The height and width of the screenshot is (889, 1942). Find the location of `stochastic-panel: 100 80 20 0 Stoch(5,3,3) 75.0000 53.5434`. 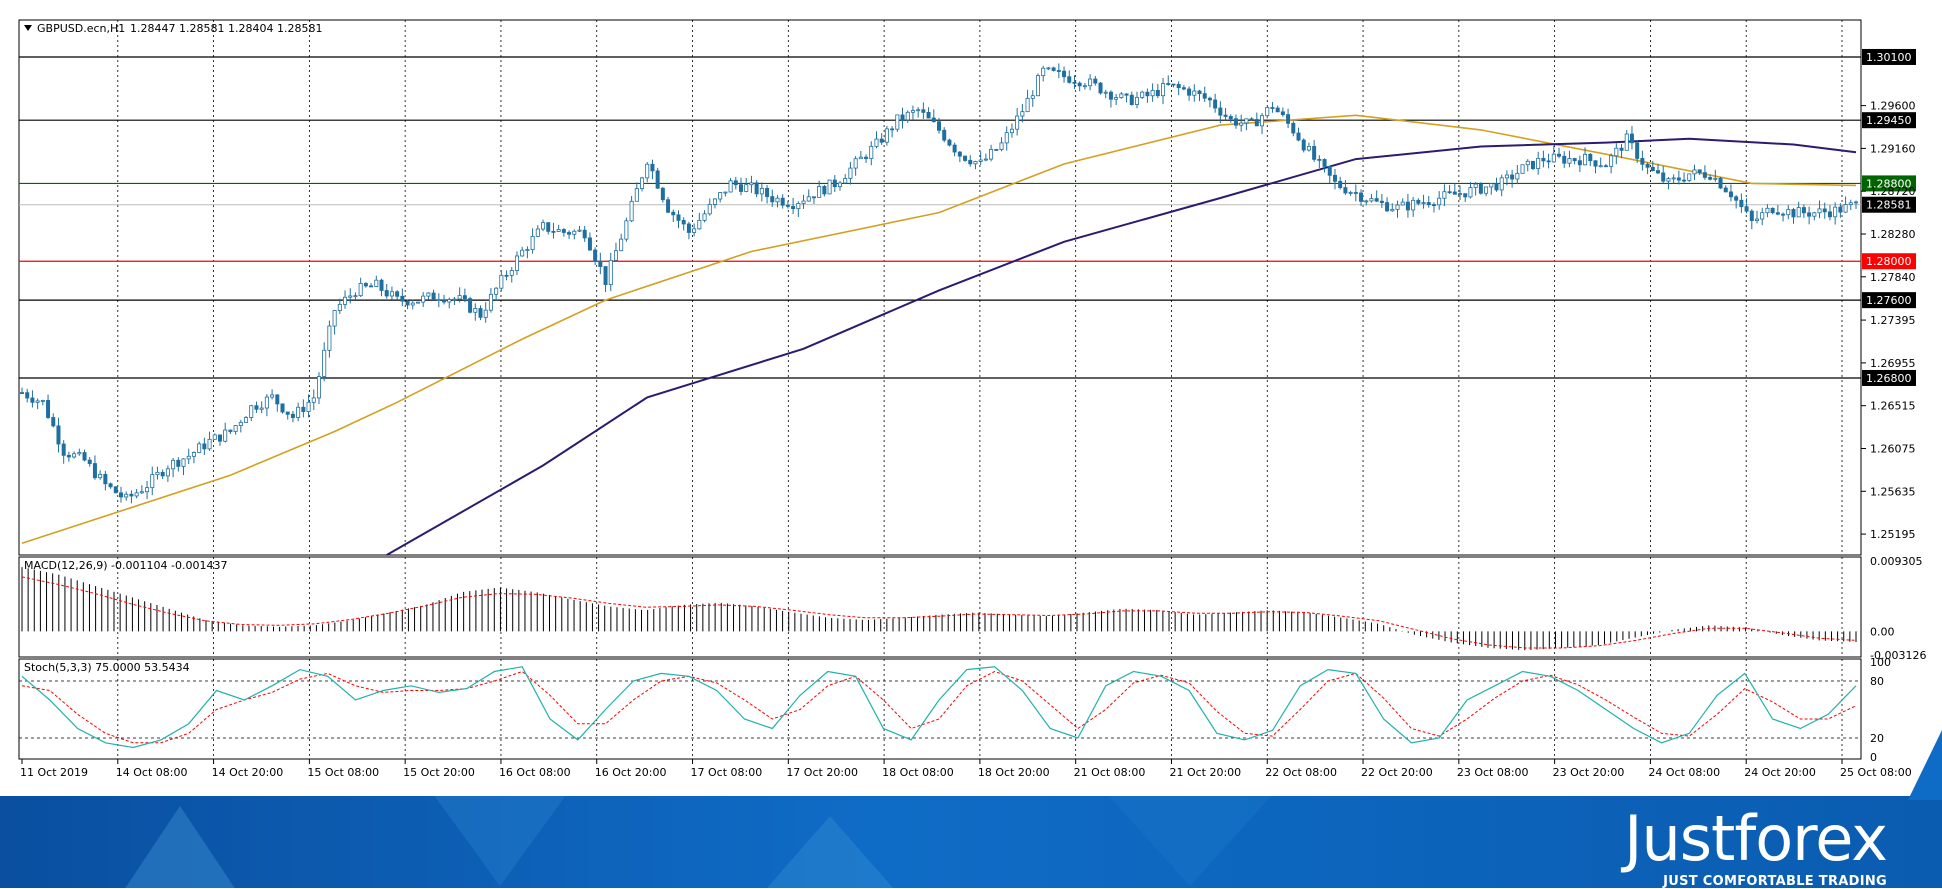

stochastic-panel: 100 80 20 0 Stoch(5,3,3) 75.0000 53.5434 is located at coordinates (954, 710).